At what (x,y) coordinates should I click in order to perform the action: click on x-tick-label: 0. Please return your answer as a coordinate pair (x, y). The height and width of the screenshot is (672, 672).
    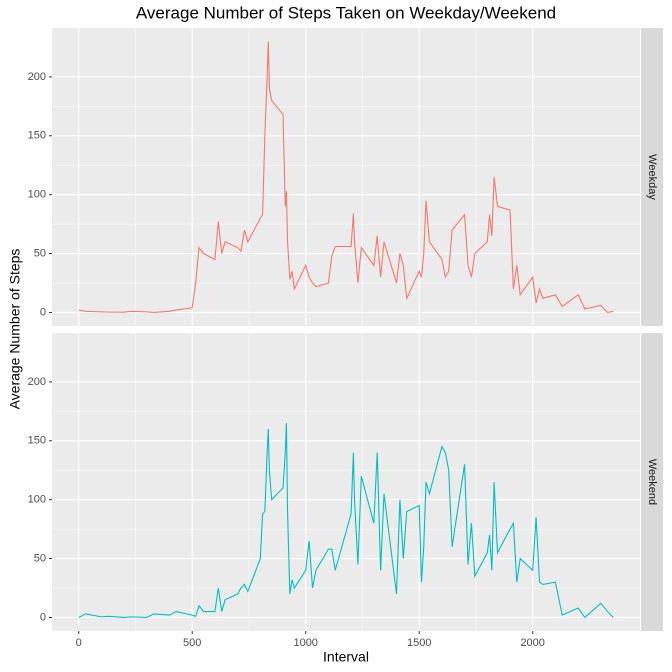
    Looking at the image, I should click on (79, 643).